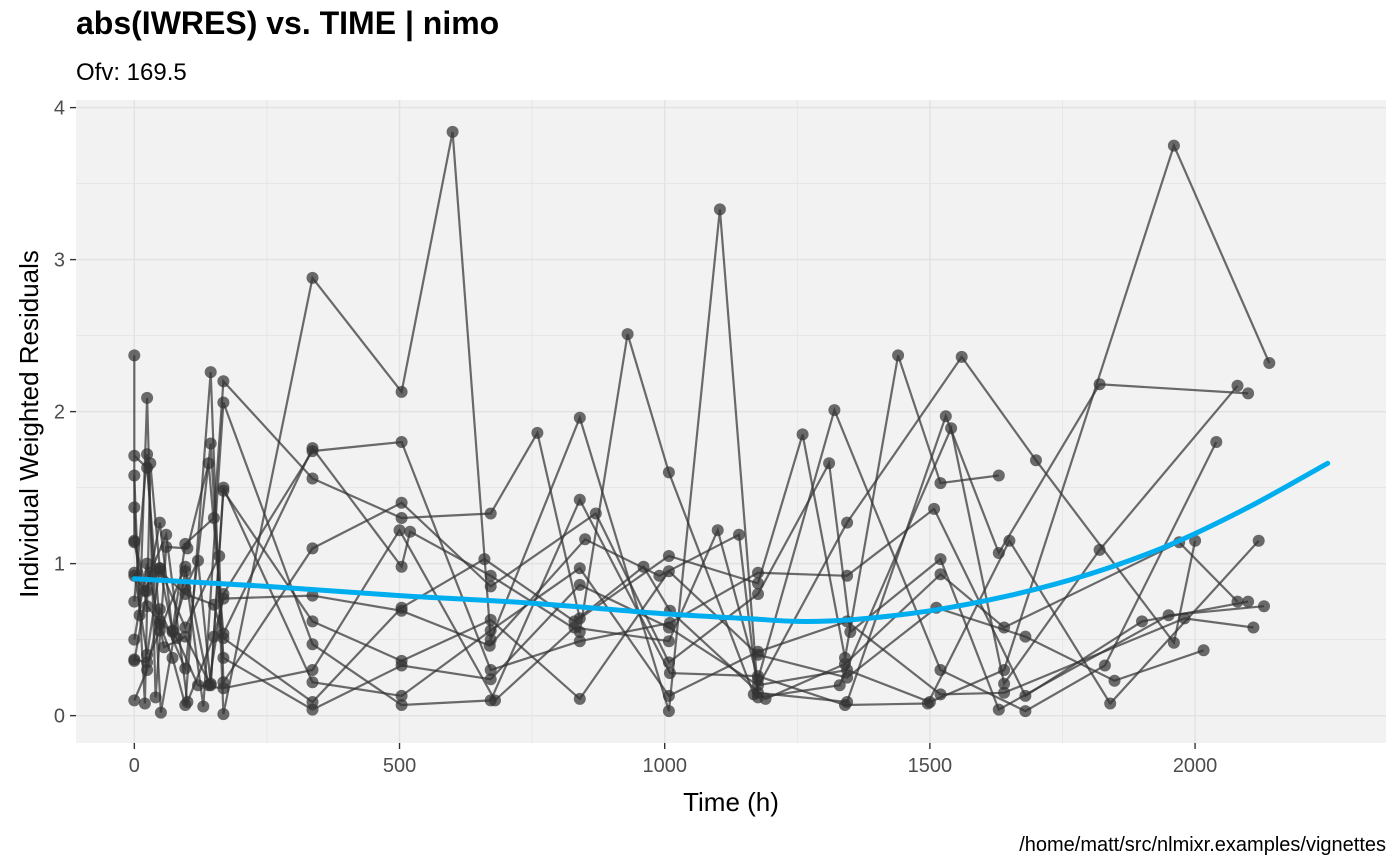  Describe the element at coordinates (930, 766) in the screenshot. I see `x-tick-label: 1500` at that location.